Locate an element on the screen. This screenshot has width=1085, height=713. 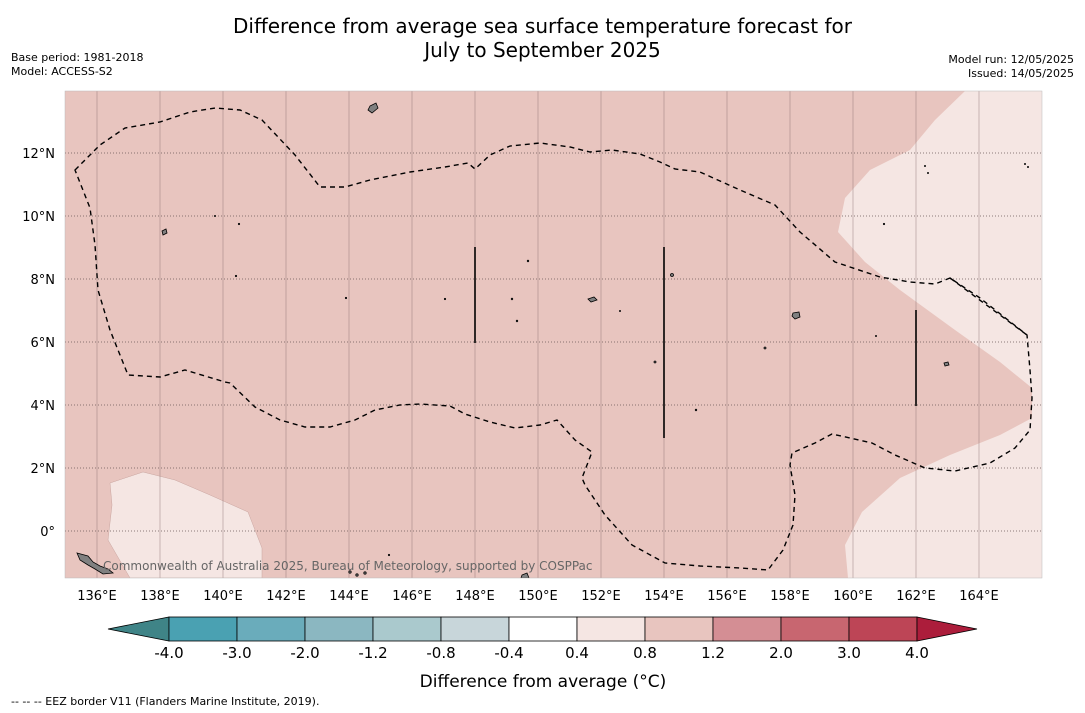
colorbar-tick: 0.4 is located at coordinates (577, 653).